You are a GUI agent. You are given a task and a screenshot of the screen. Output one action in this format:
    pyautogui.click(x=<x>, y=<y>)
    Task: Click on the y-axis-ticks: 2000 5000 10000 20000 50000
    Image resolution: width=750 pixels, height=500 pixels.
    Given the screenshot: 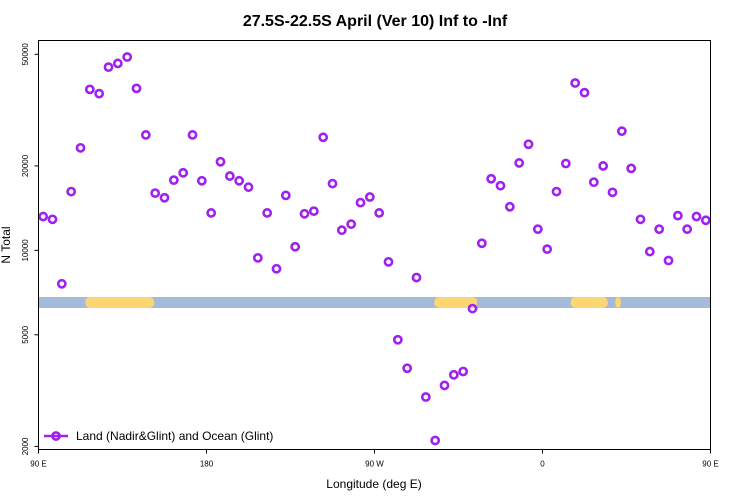 What is the action you would take?
    pyautogui.click(x=30, y=249)
    